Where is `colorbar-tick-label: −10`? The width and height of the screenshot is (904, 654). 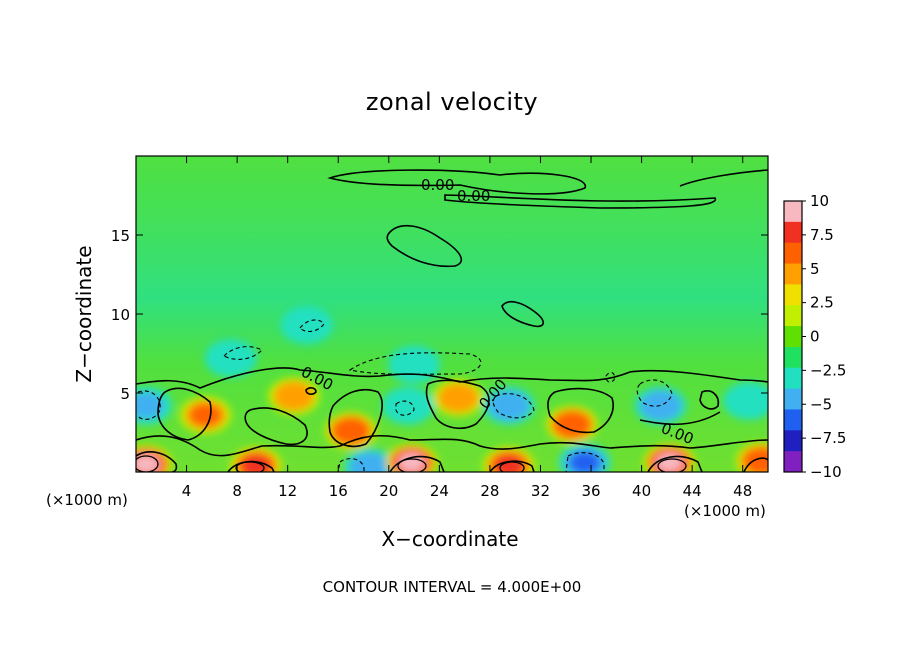 colorbar-tick-label: −10 is located at coordinates (826, 472).